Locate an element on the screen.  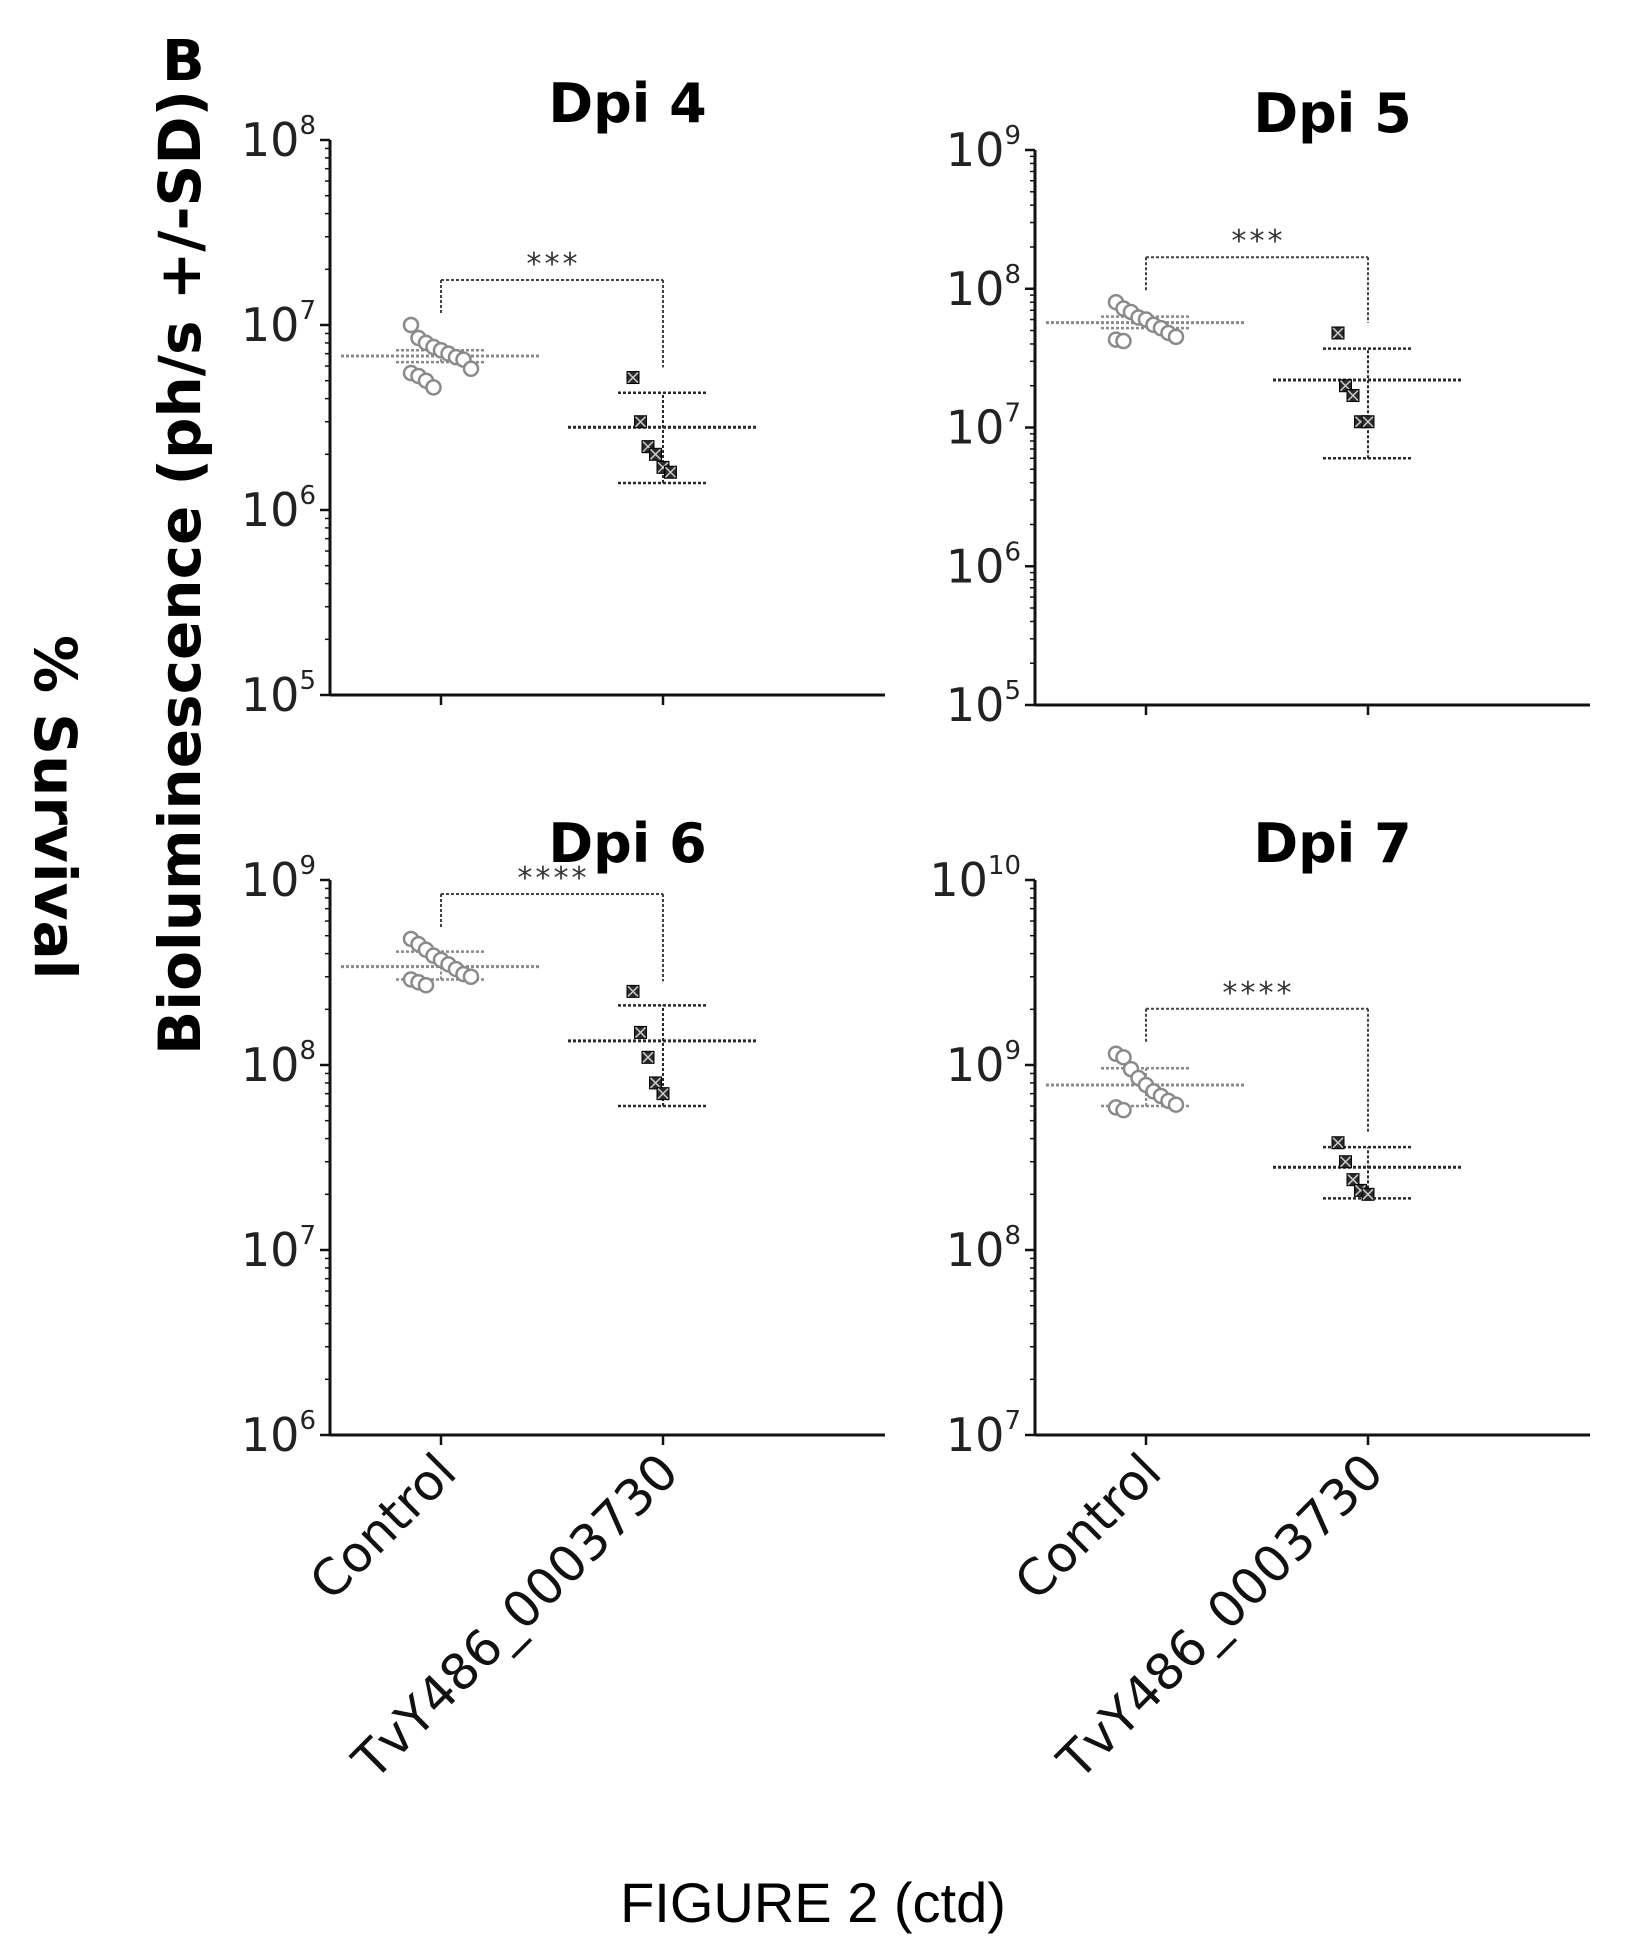
chart-panel-1: Dpi 4 105 106 107 108 *** is located at coordinates (563, 397).